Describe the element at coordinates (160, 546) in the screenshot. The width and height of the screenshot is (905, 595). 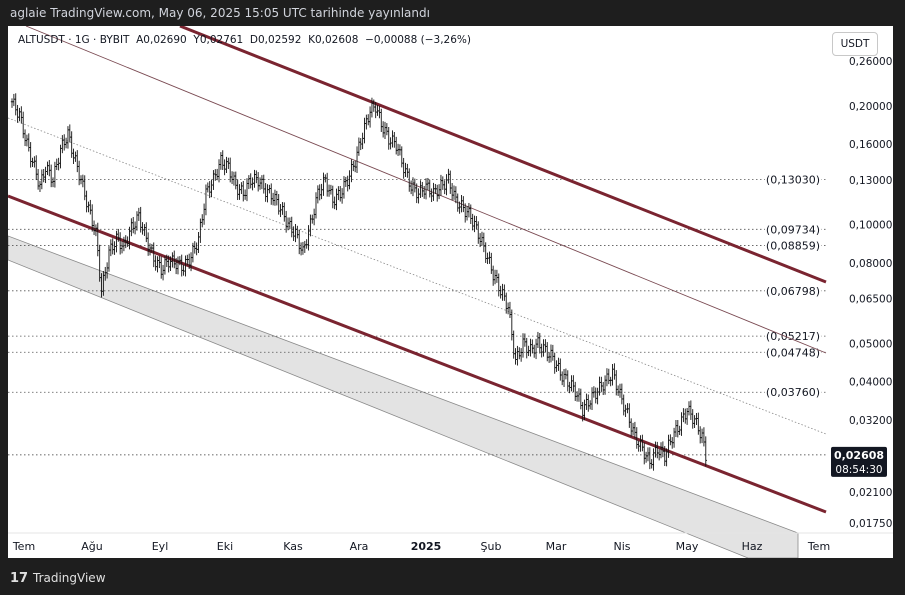
I see `x-tick-2: Eyl` at that location.